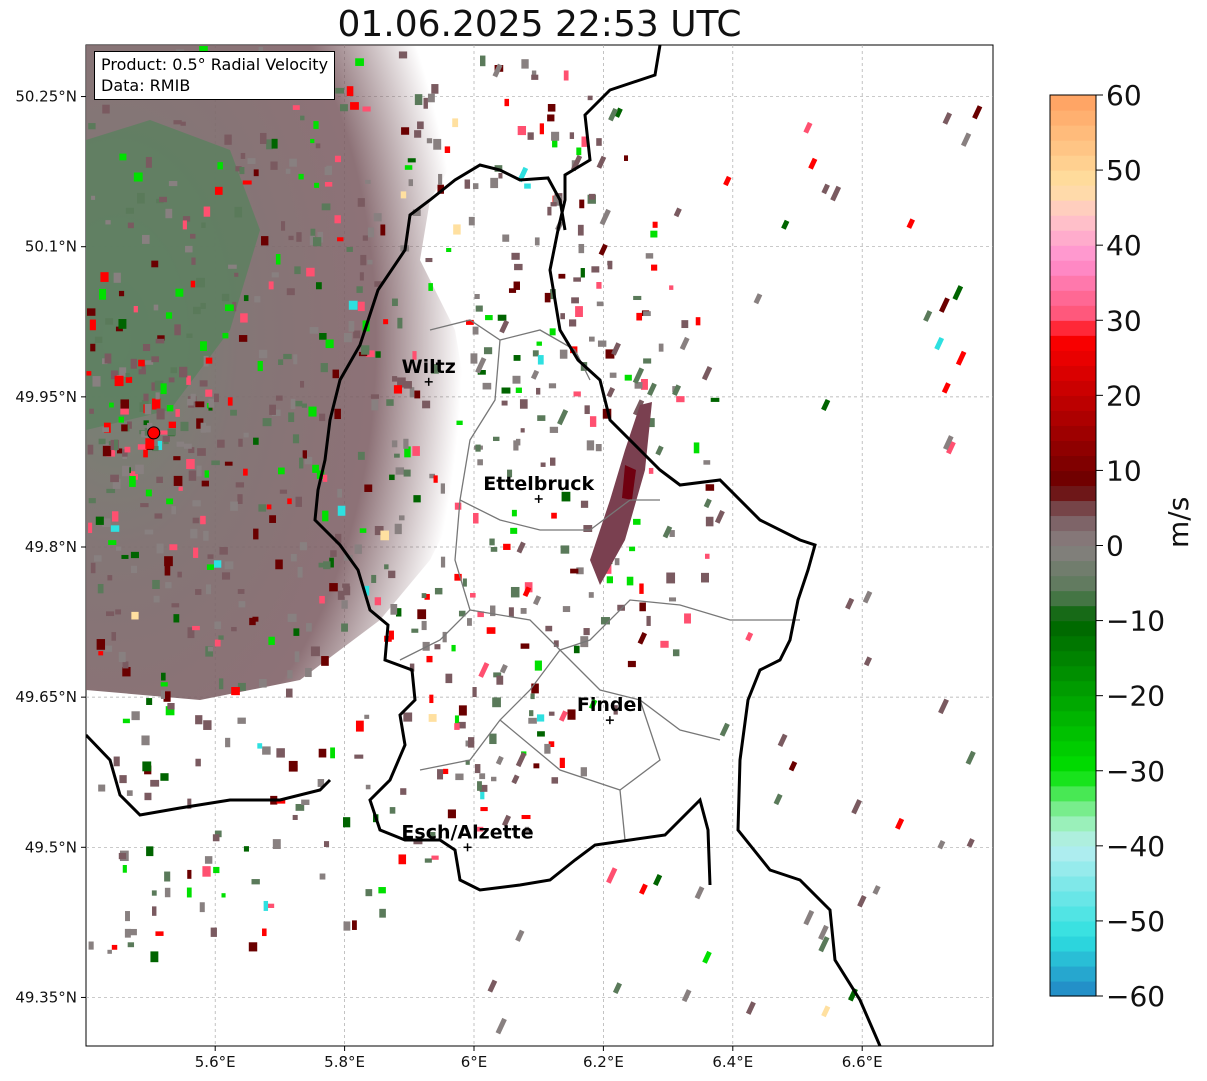 This screenshot has width=1207, height=1081. Describe the element at coordinates (629, 482) in the screenshot. I see `storm-core` at that location.